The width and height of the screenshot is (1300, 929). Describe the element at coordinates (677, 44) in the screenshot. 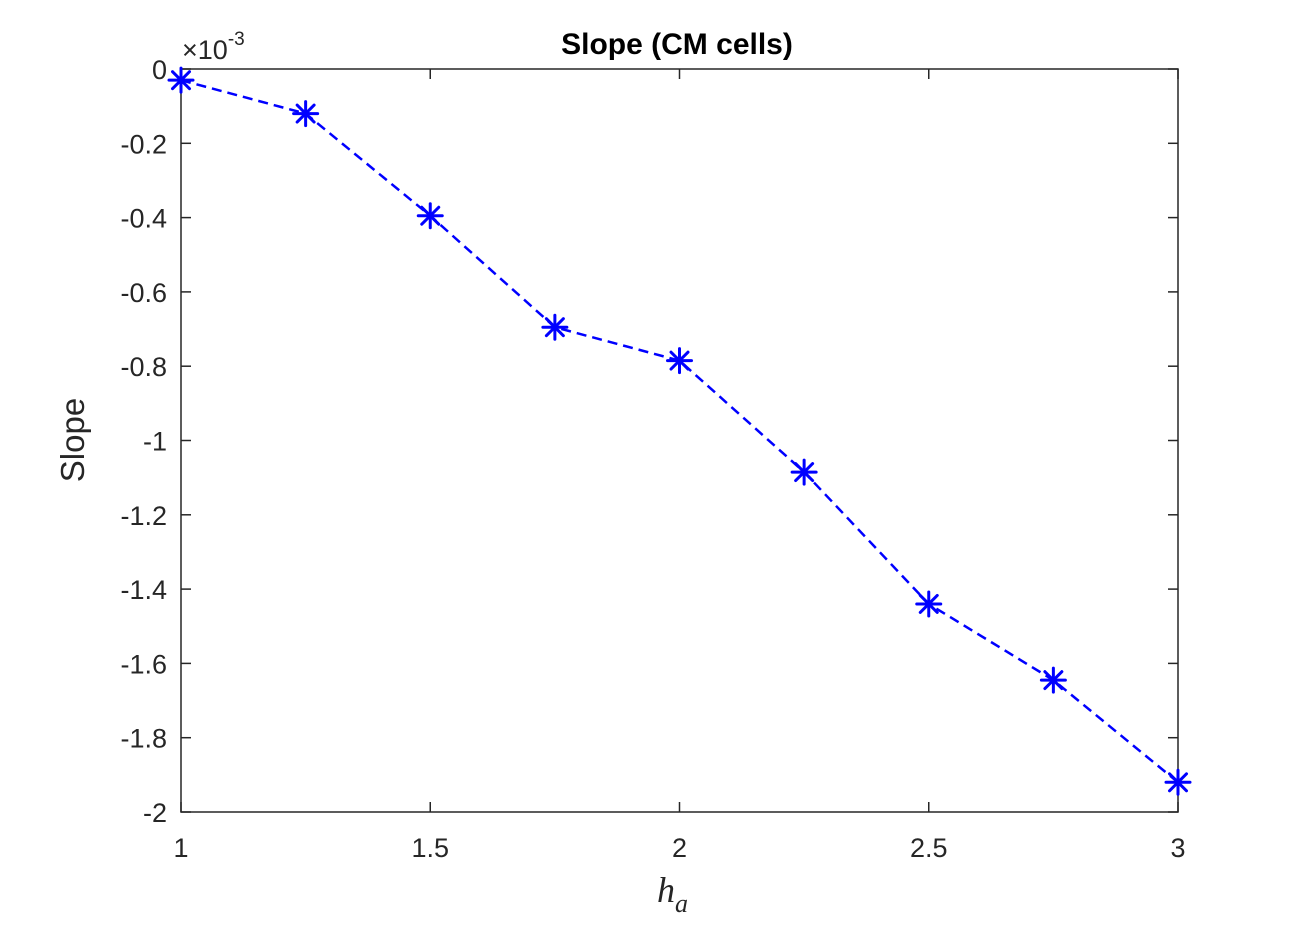

I see `chart-title: Slope (CM cells)` at that location.